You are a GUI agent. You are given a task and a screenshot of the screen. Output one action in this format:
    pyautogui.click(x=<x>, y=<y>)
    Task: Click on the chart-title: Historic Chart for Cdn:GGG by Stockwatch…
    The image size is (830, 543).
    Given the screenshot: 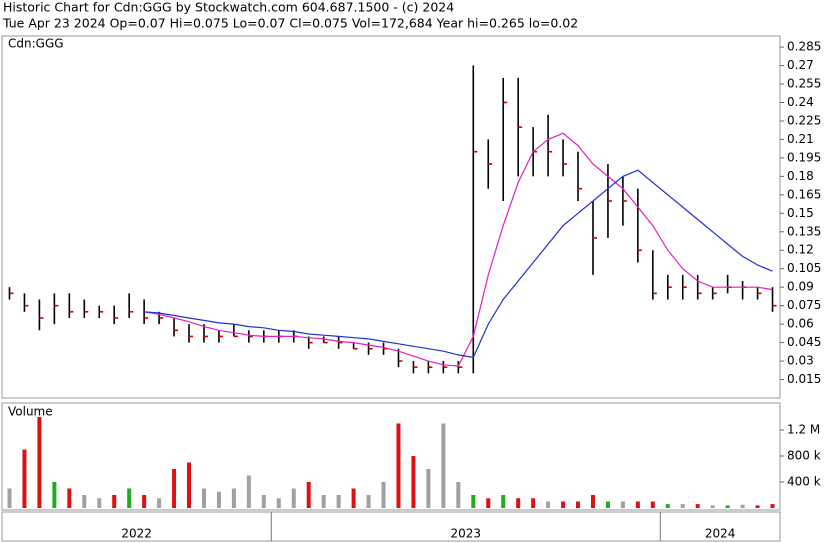 What is the action you would take?
    pyautogui.click(x=228, y=7)
    